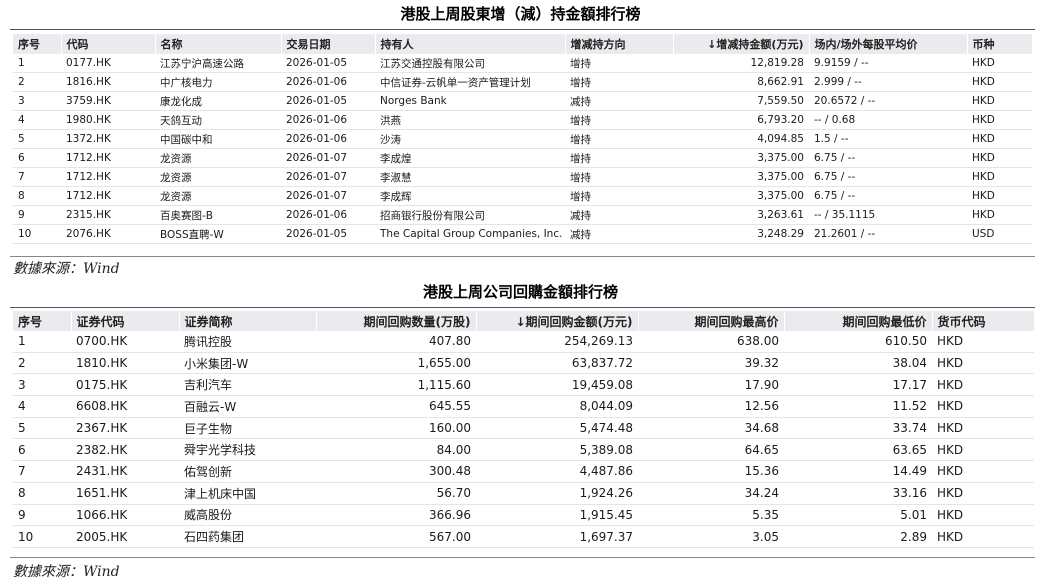 This screenshot has width=1041, height=584. What do you see at coordinates (888, 139) in the screenshot?
I see `cell-avg-price: 1.5 / --` at bounding box center [888, 139].